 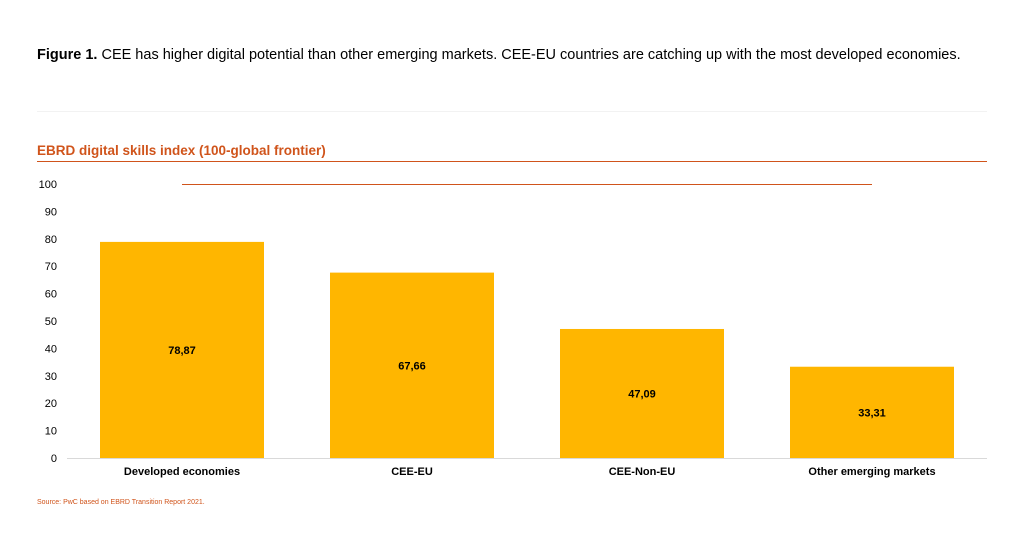 I want to click on y-axis: 0 10 20 30 40 50 60 70 80 90 100, so click(x=48, y=322).